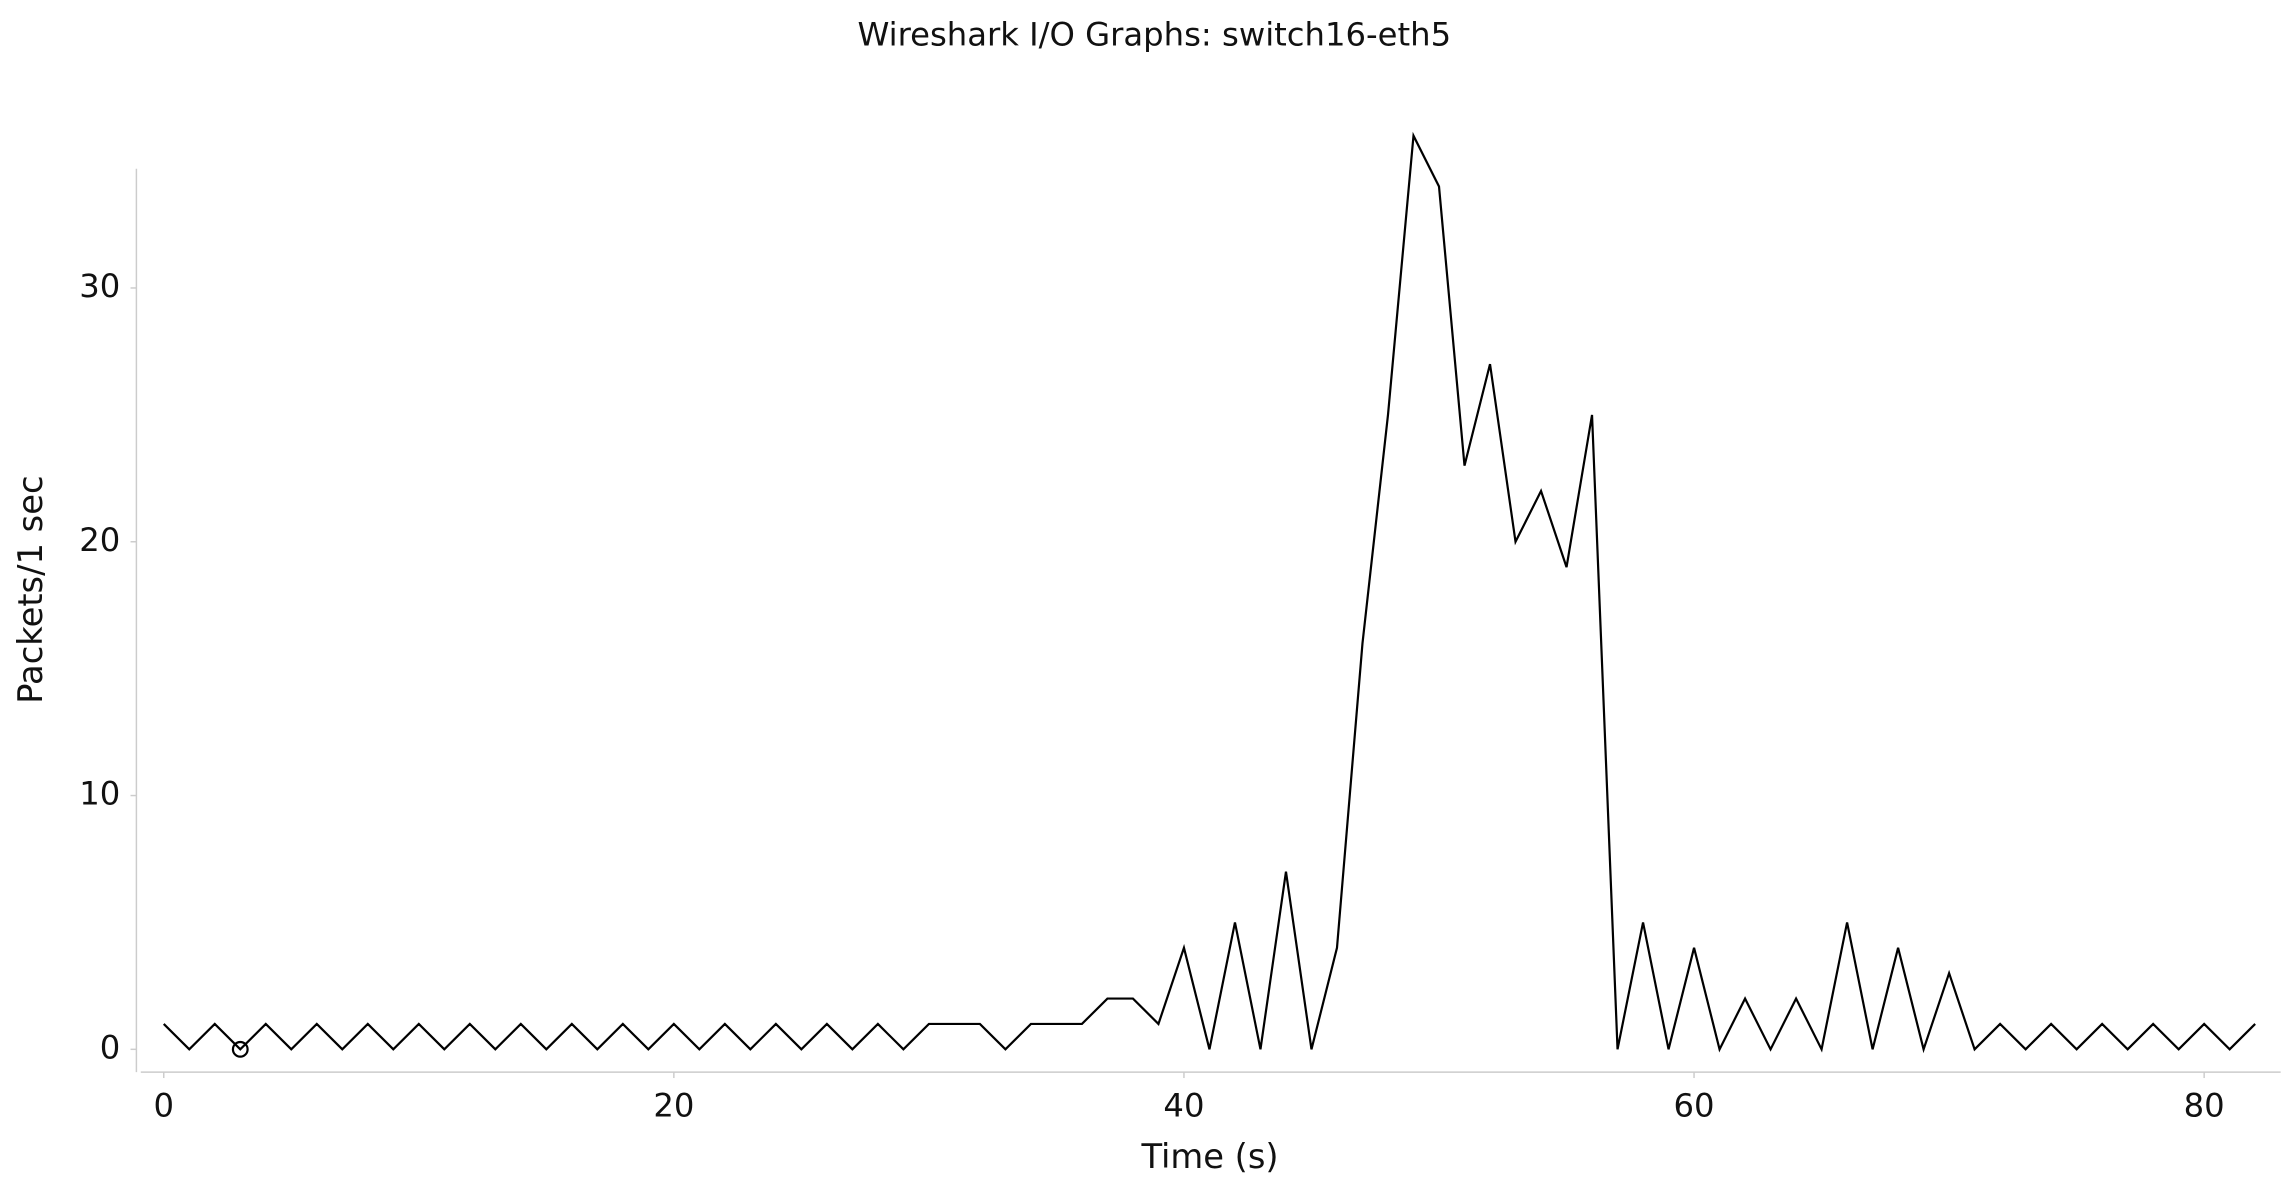  I want to click on chart-title: Wireshark I/O Graphs: switch16-eth5, so click(1154, 35).